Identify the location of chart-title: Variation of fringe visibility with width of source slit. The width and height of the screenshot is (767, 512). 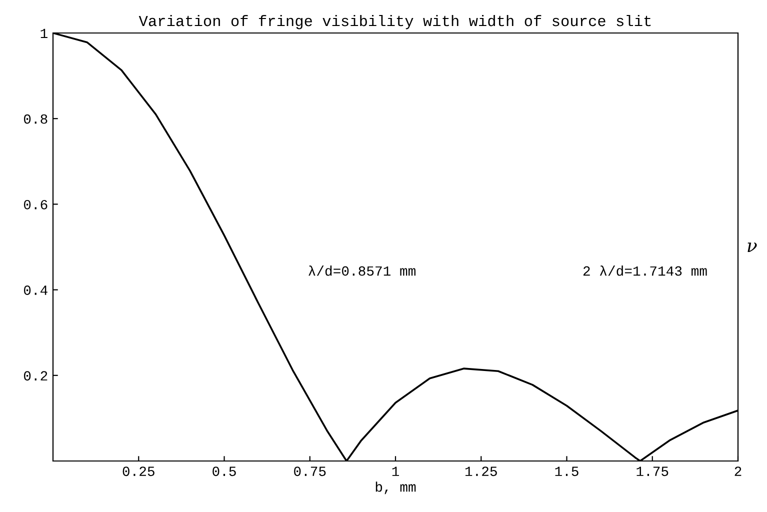
(394, 22).